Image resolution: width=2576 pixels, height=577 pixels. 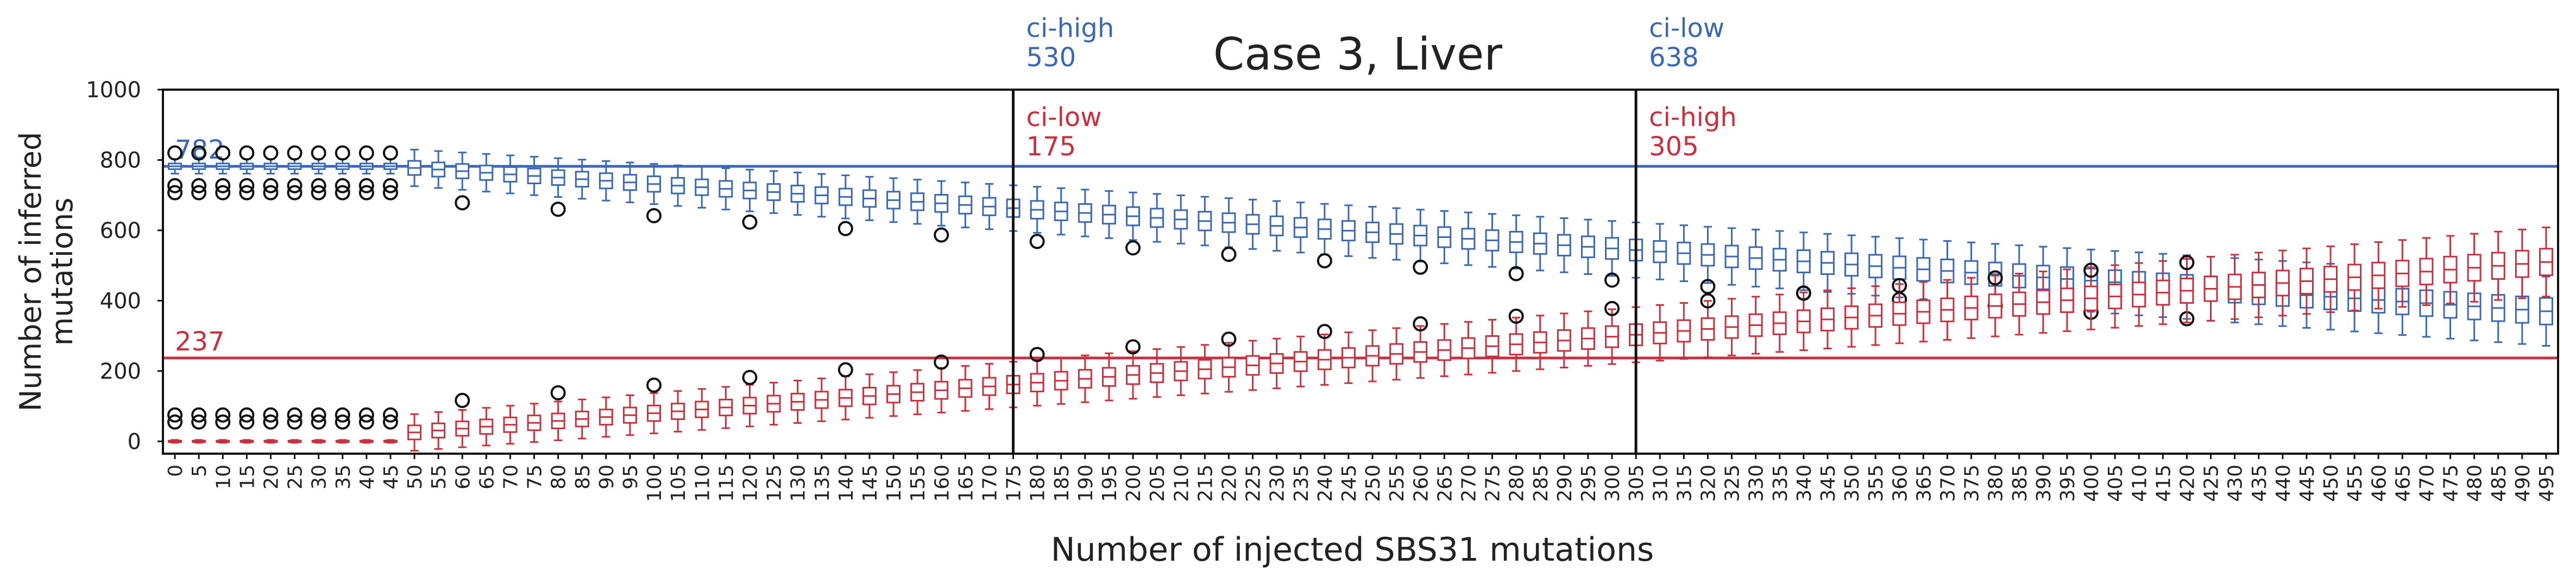 What do you see at coordinates (121, 160) in the screenshot?
I see `y-tick-label: 800` at bounding box center [121, 160].